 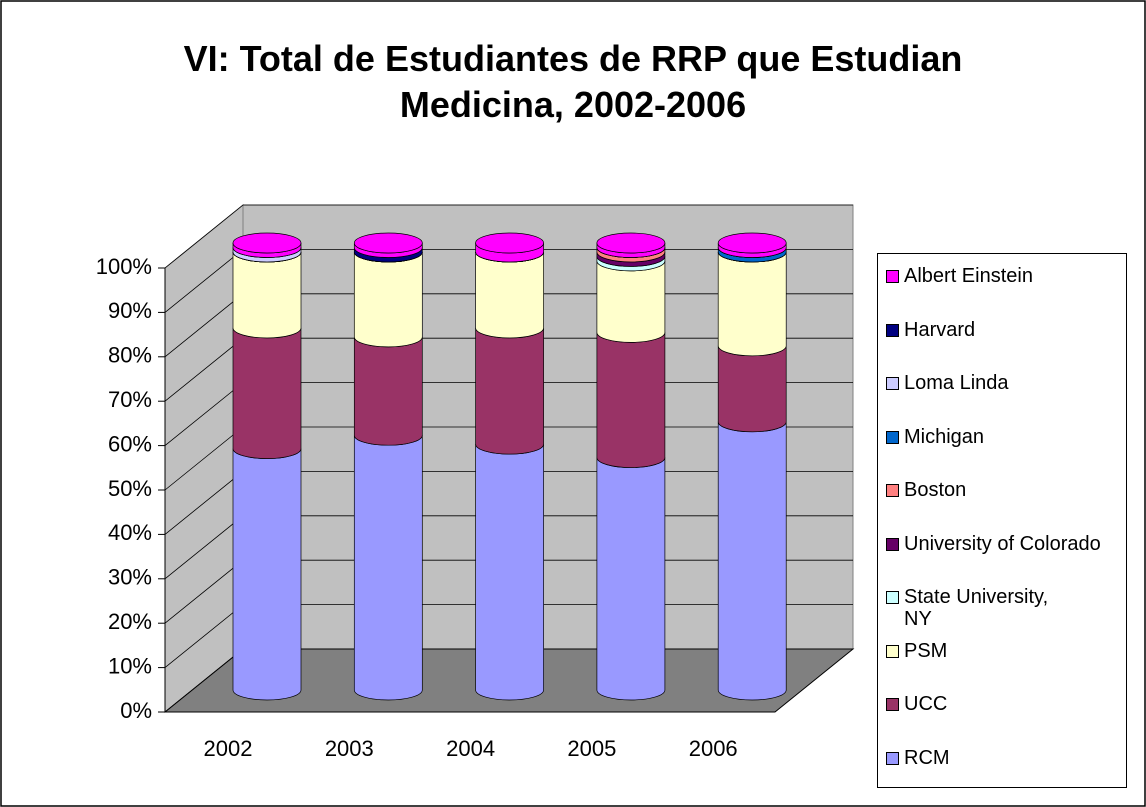 I want to click on x-tick-label: 2006, so click(x=713, y=748).